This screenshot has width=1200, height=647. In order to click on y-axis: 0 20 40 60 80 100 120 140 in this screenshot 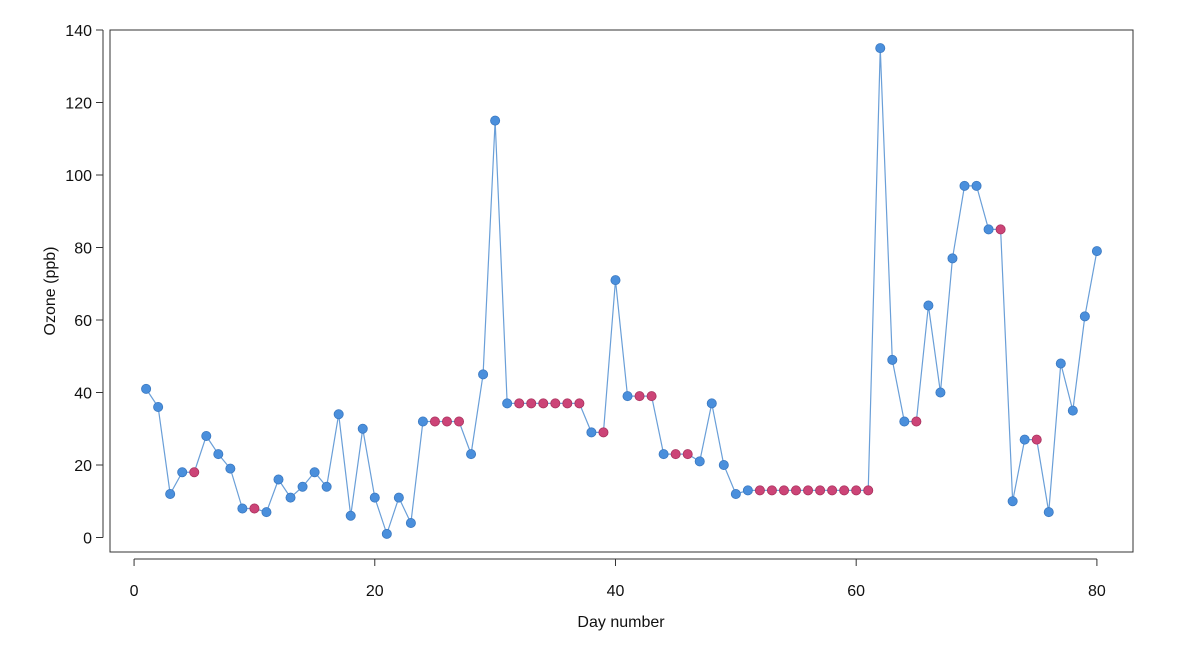, I will do `click(84, 285)`.